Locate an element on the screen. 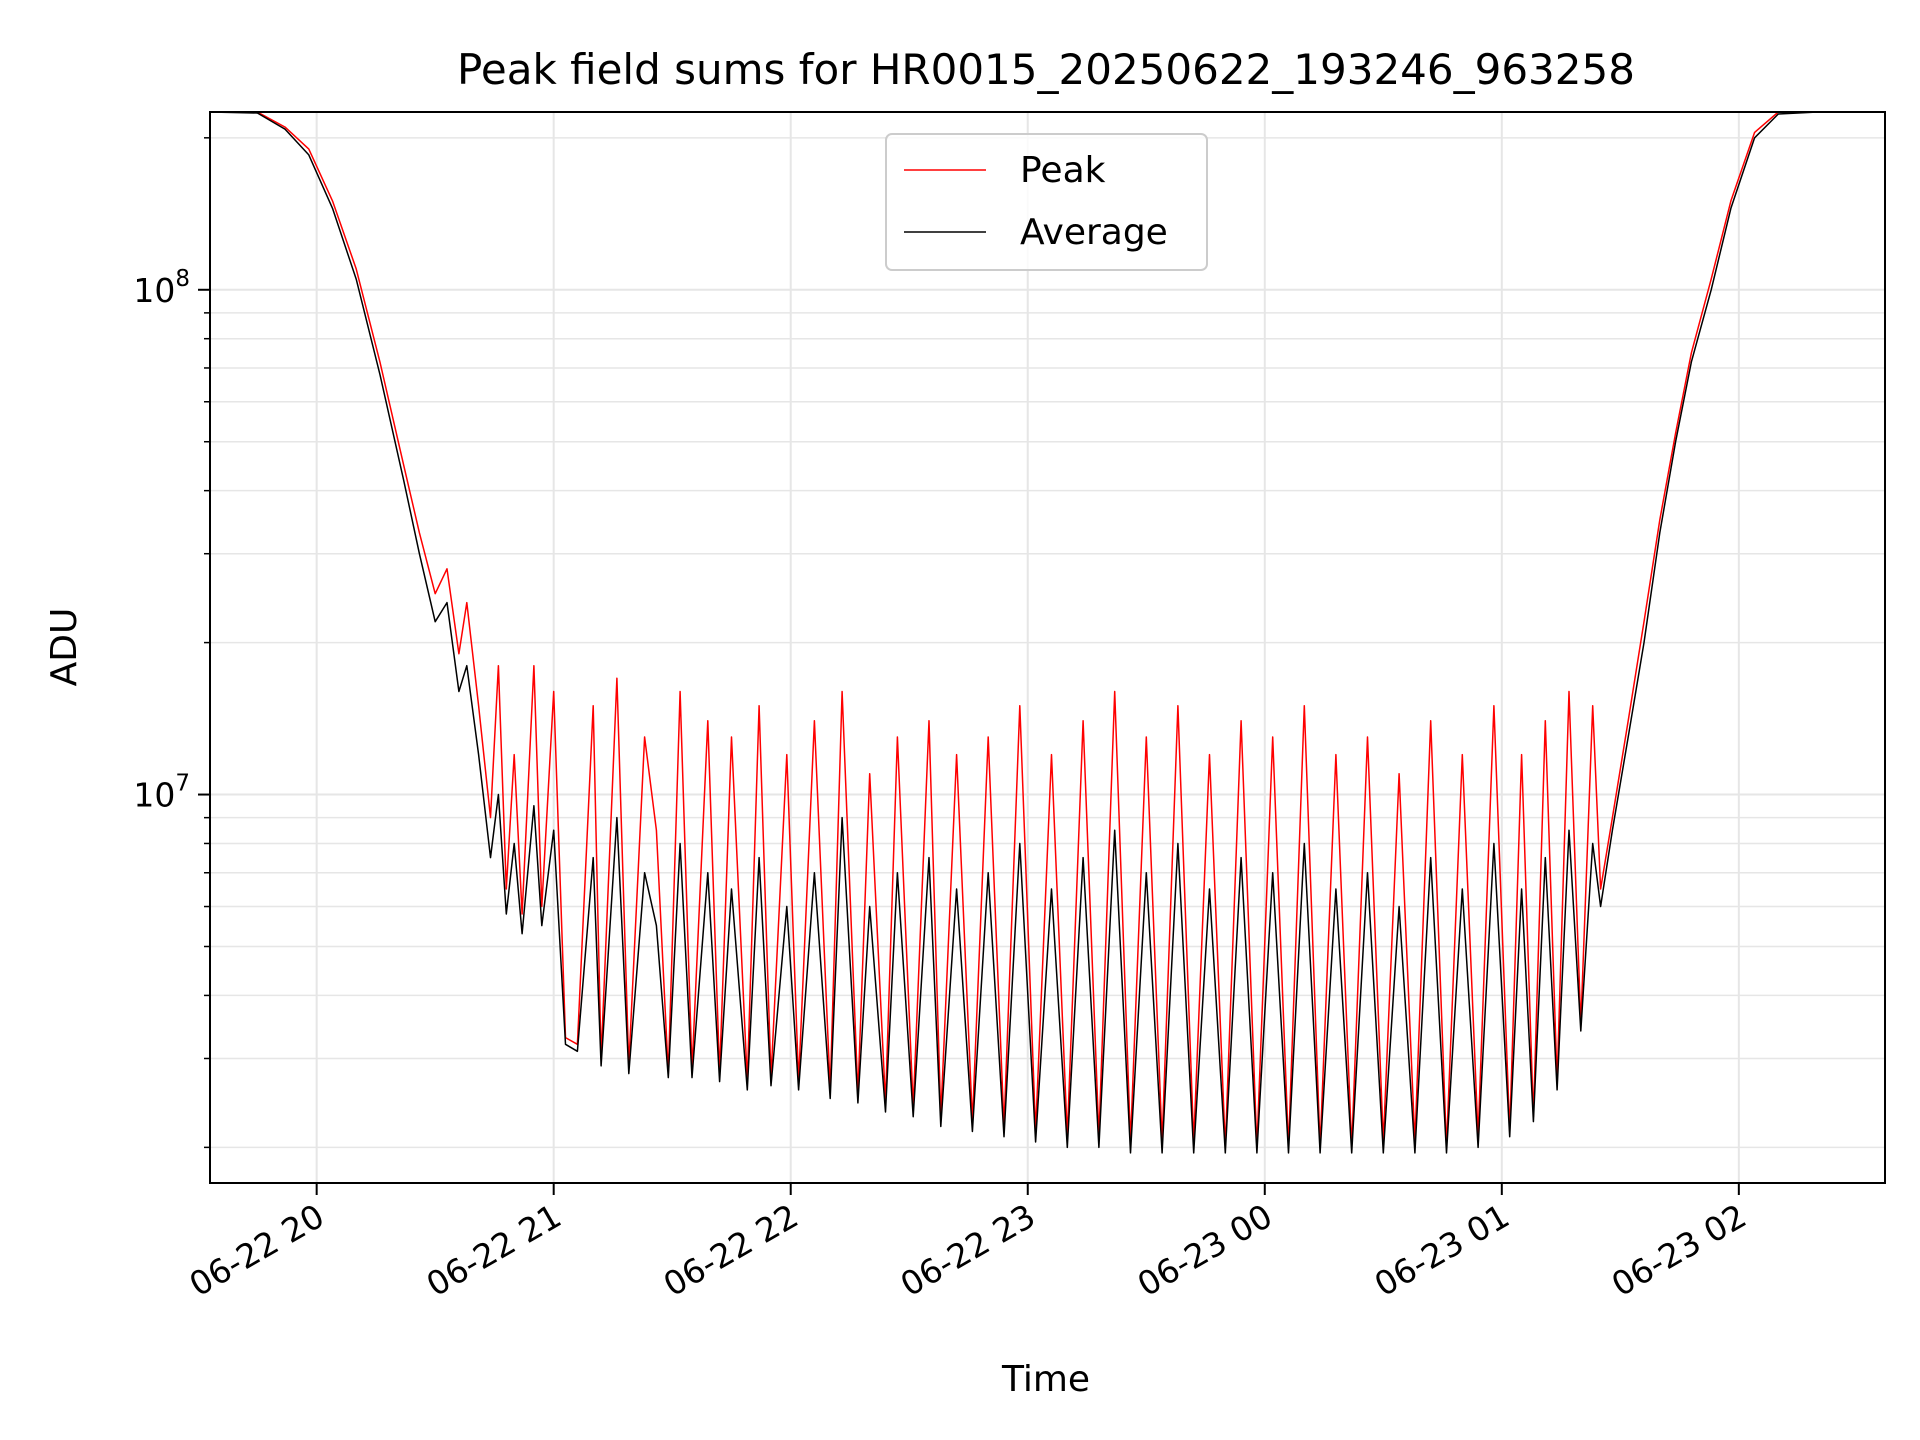 Image resolution: width=1920 pixels, height=1440 pixels. legend-label-average: Average is located at coordinates (1094, 232).